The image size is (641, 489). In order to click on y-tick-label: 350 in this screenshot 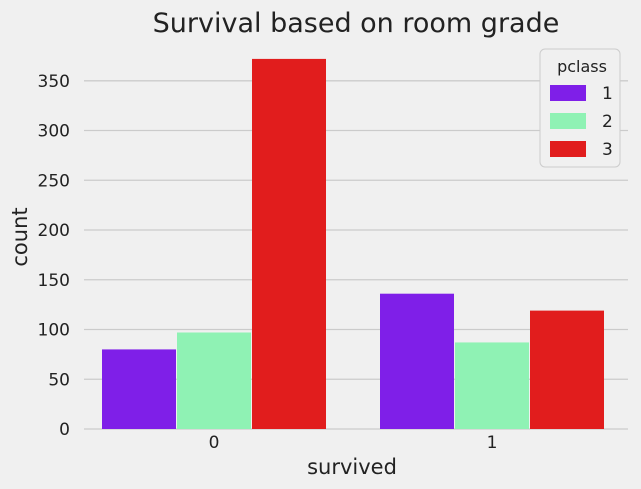, I will do `click(54, 82)`.